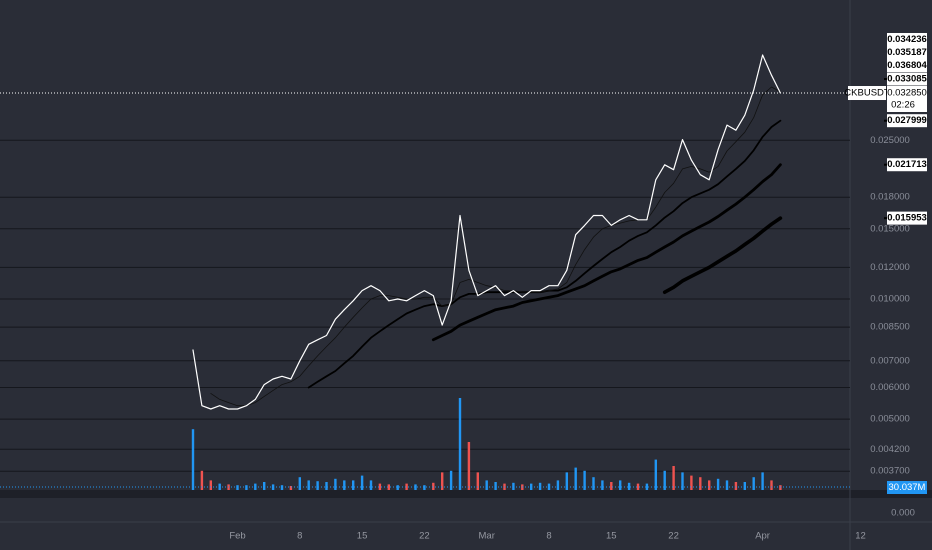 The image size is (932, 550). Describe the element at coordinates (903, 105) in the screenshot. I see `countdown-label: 02:26` at that location.